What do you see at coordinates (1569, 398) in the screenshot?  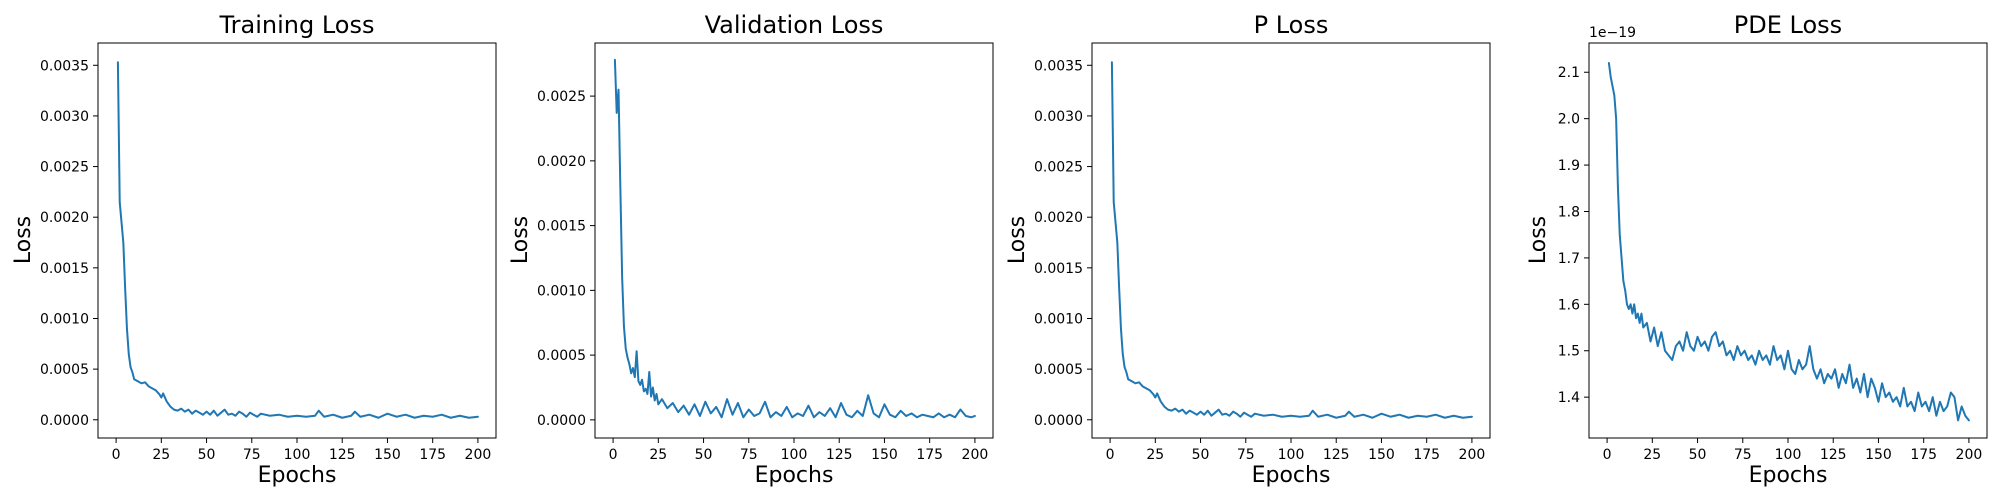 I see `y-tick-label: 1.4` at bounding box center [1569, 398].